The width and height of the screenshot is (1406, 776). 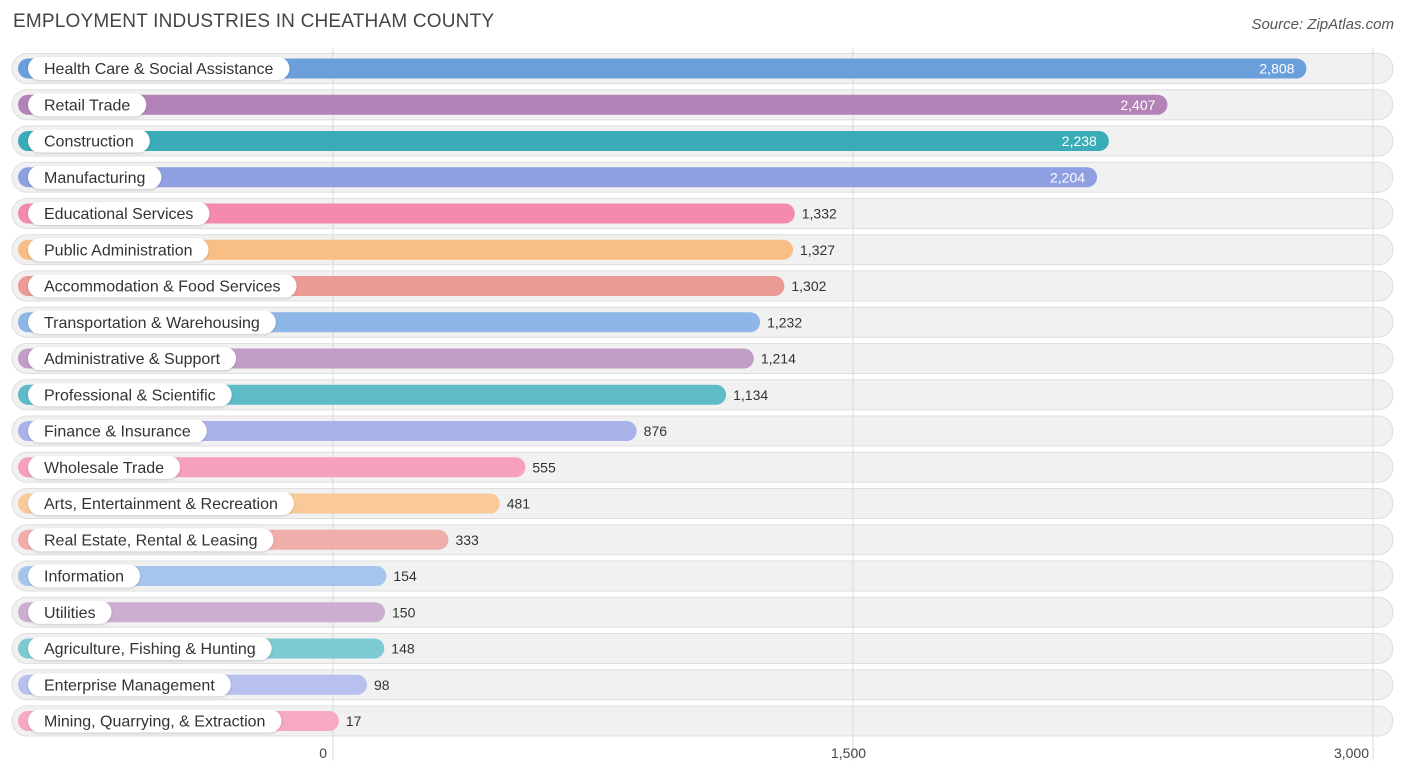 What do you see at coordinates (1322, 24) in the screenshot?
I see `chart-source: Source: ZipAtlas.com` at bounding box center [1322, 24].